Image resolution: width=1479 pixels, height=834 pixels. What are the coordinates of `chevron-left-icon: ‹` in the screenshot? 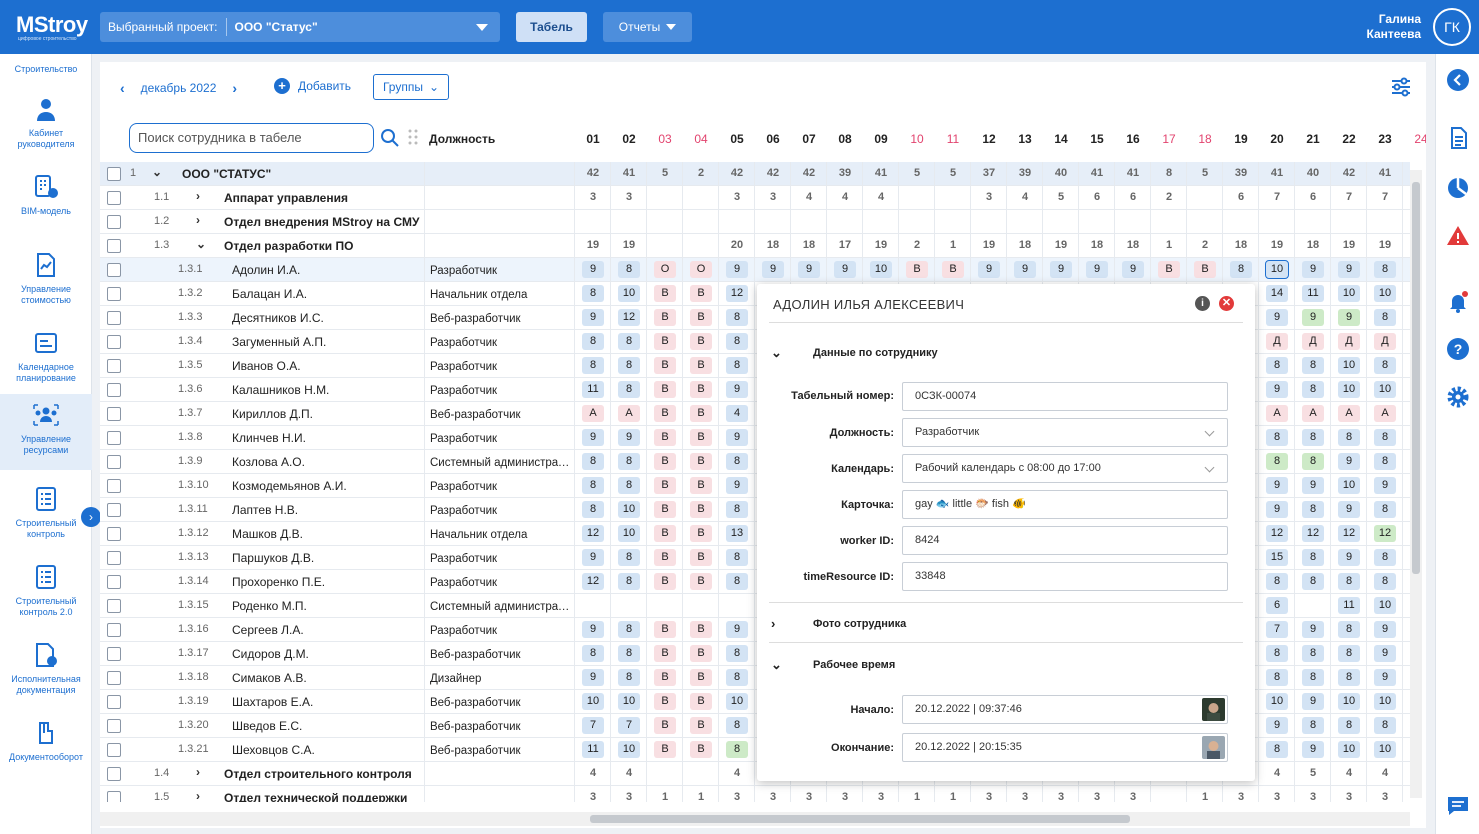 It's located at (122, 88).